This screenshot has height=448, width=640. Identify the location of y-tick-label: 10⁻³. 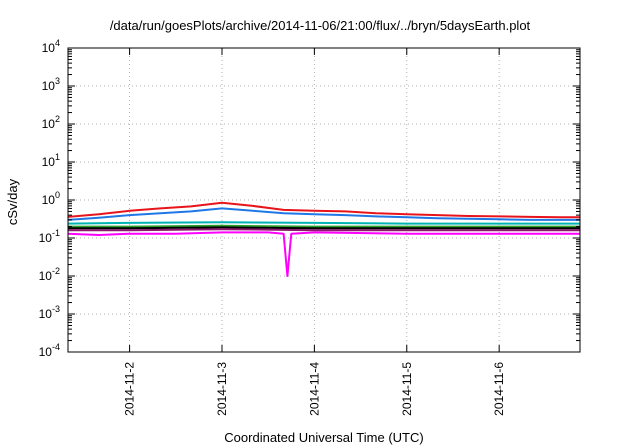
(49, 312).